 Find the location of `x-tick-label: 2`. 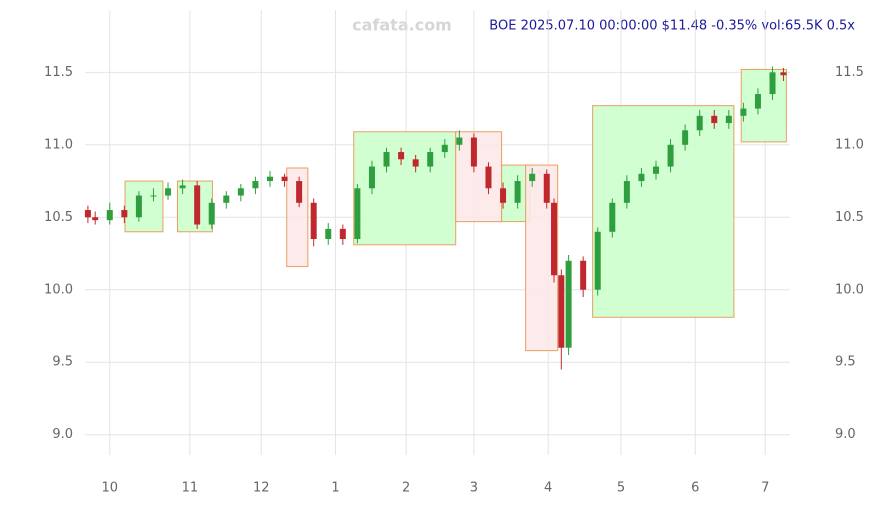

x-tick-label: 2 is located at coordinates (406, 488).